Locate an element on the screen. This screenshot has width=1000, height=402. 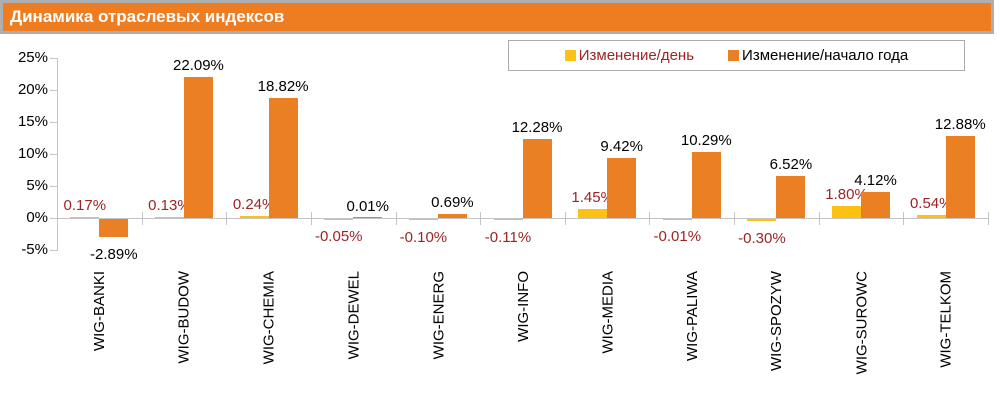
x-axis-label: WIG-BANKI is located at coordinates (100, 311).